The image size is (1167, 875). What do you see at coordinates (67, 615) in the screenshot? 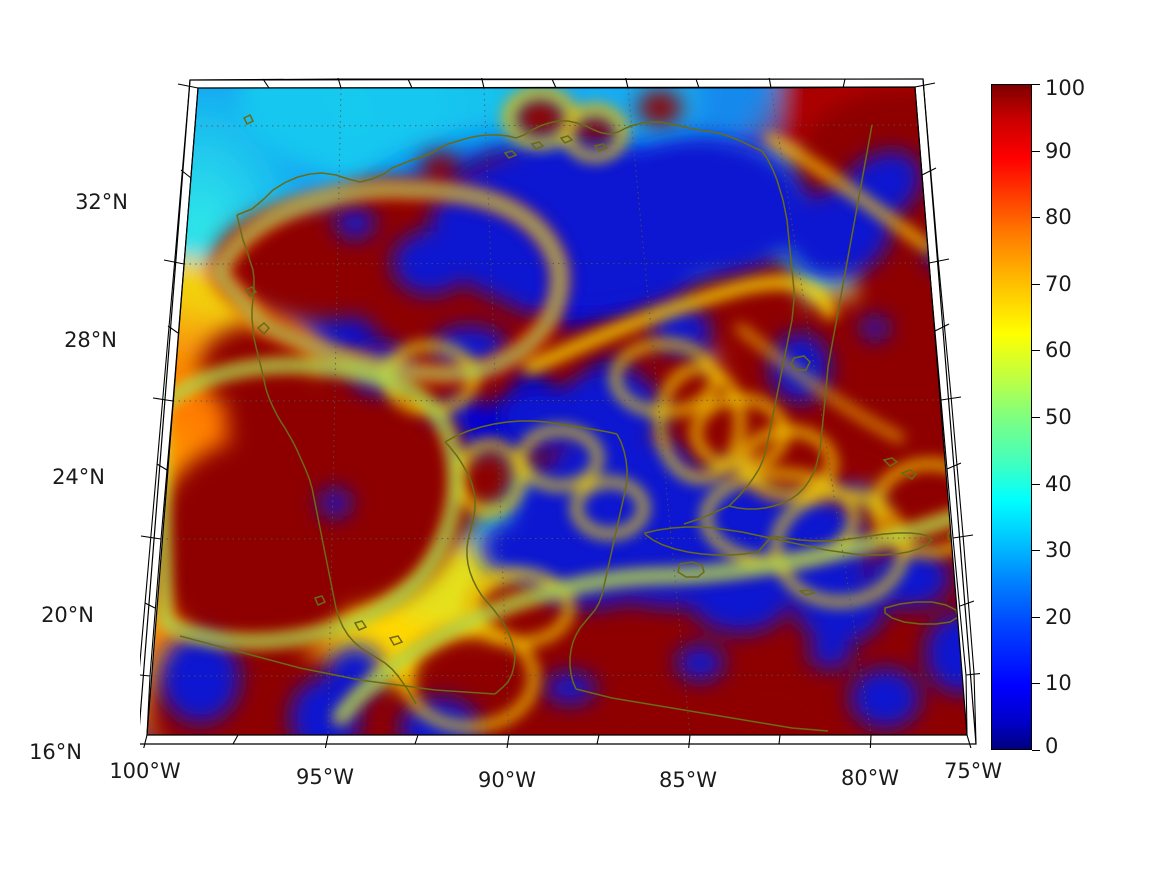
I see `lat-tick-20N: 20°N` at bounding box center [67, 615].